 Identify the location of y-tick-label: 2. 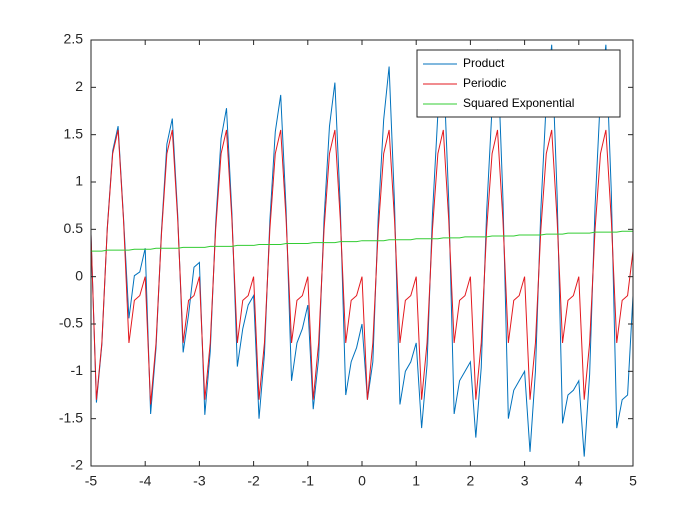
(79, 86).